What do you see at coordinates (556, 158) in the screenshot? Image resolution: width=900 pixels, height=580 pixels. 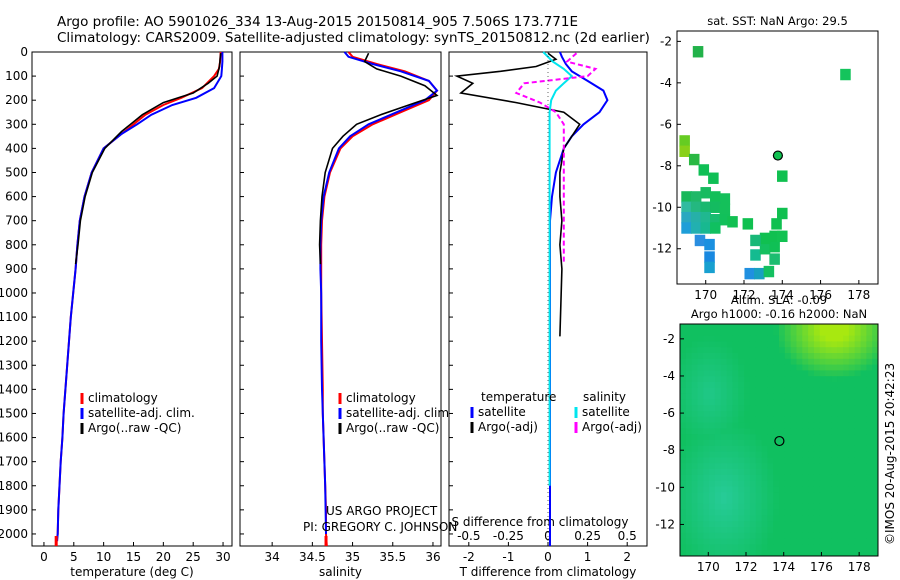 I see `series-argo-adj` at bounding box center [556, 158].